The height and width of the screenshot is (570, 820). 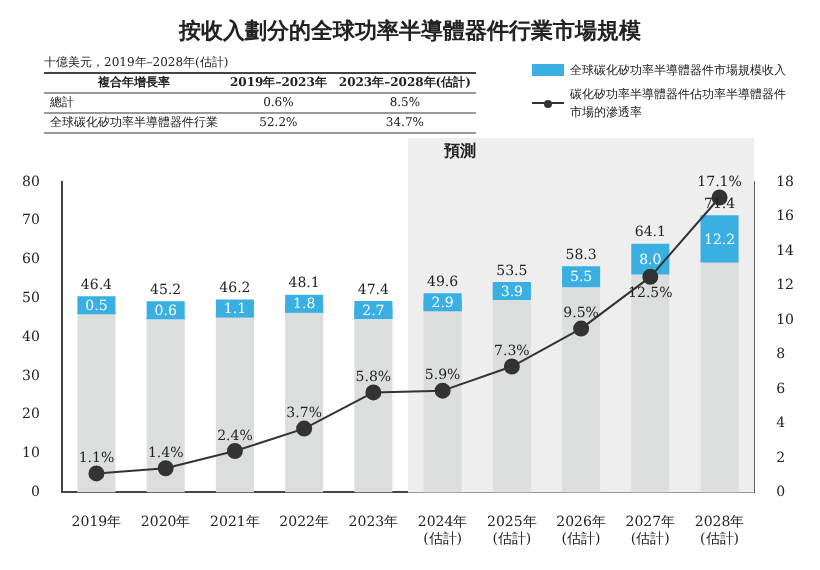 What do you see at coordinates (459, 150) in the screenshot?
I see `band-label: 預測` at bounding box center [459, 150].